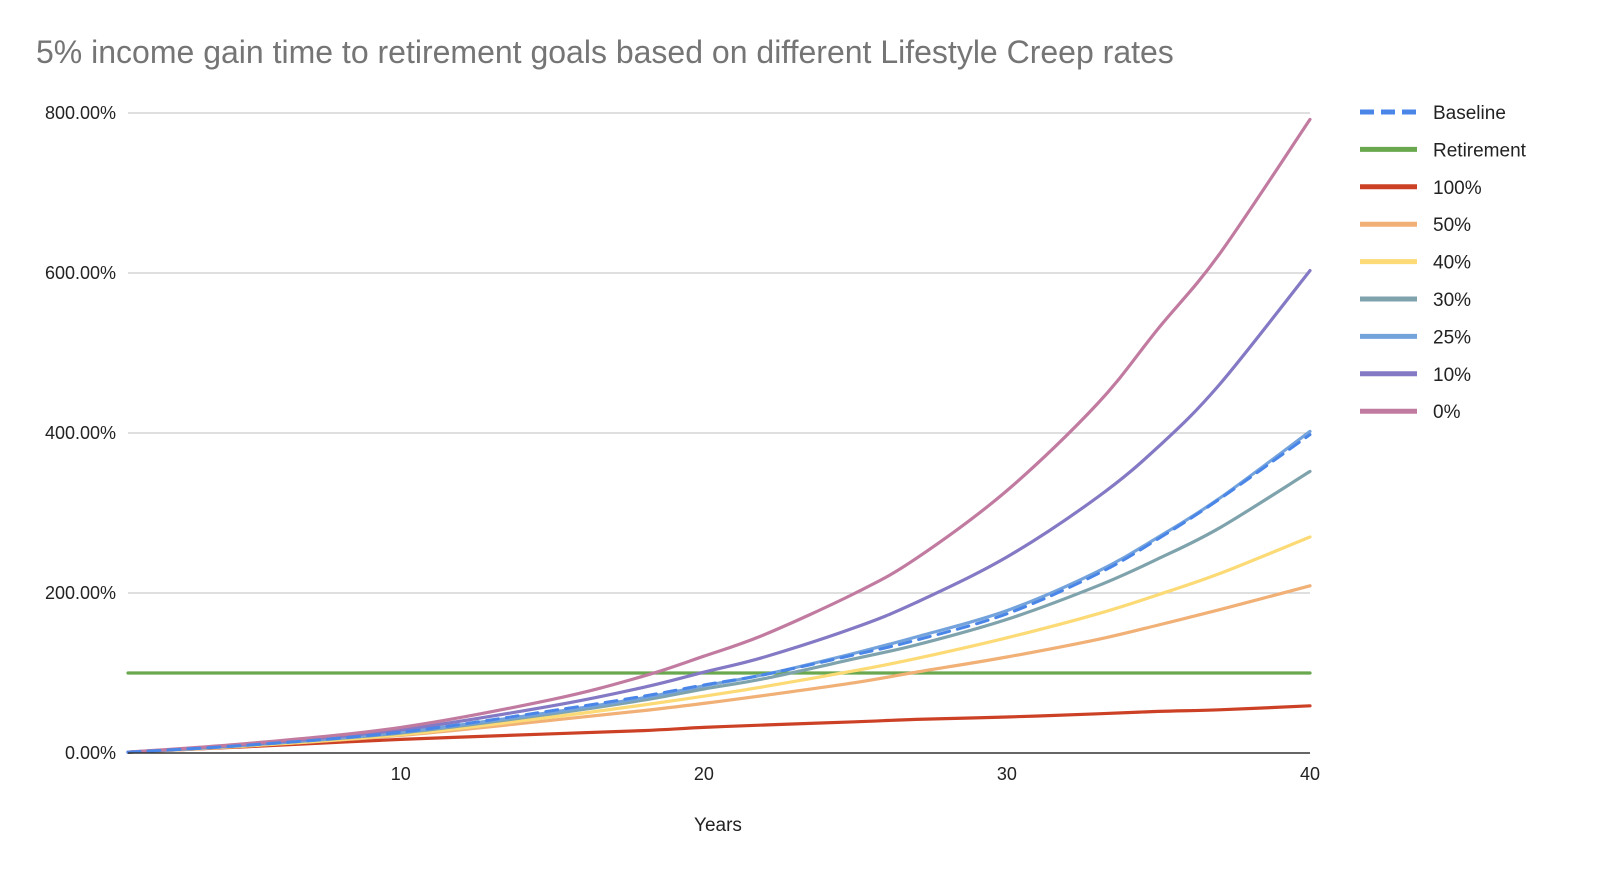 The width and height of the screenshot is (1600, 891). I want to click on series-line-100-pct, so click(719, 729).